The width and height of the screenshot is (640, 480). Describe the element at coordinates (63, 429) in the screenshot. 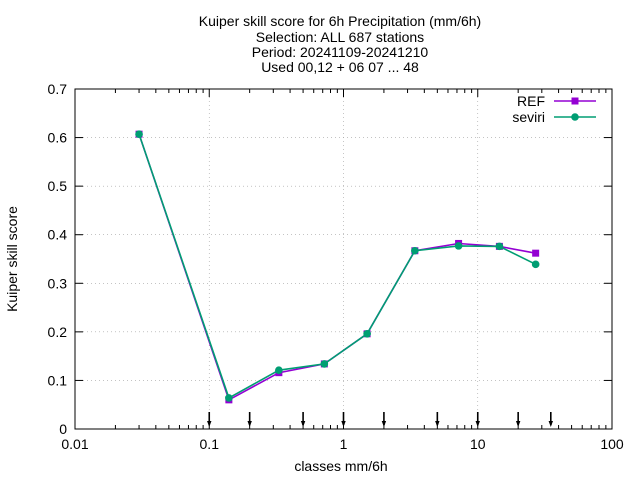

I see `y-tick-label: 0` at that location.